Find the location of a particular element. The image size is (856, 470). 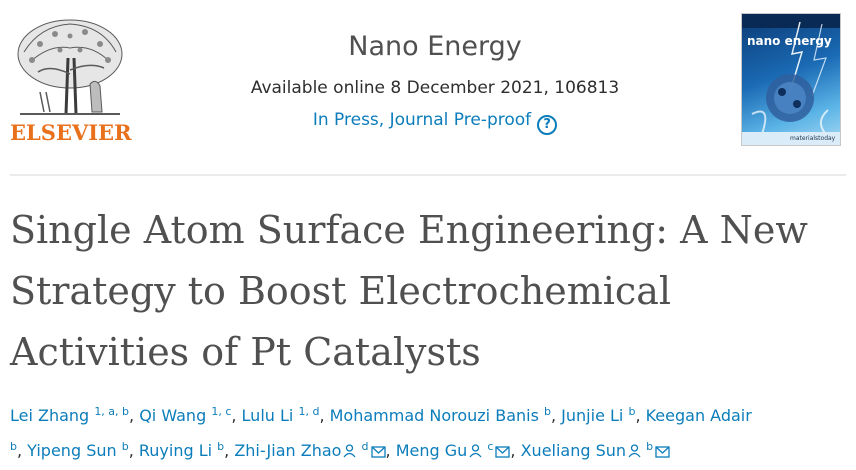

author-name: Xueliang Sun is located at coordinates (573, 450).